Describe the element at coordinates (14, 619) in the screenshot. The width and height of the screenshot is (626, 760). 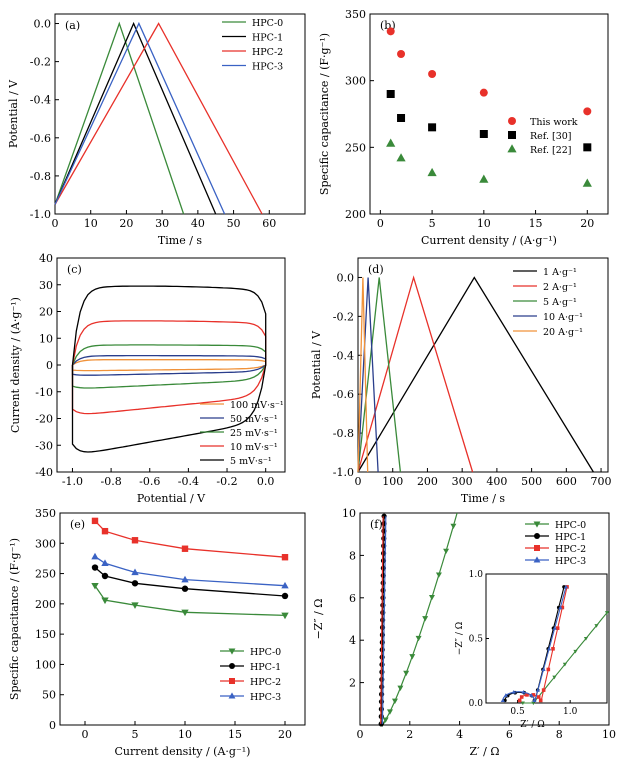
I see `y-axis-label: Specific capacitance / (F·g⁻¹)` at that location.